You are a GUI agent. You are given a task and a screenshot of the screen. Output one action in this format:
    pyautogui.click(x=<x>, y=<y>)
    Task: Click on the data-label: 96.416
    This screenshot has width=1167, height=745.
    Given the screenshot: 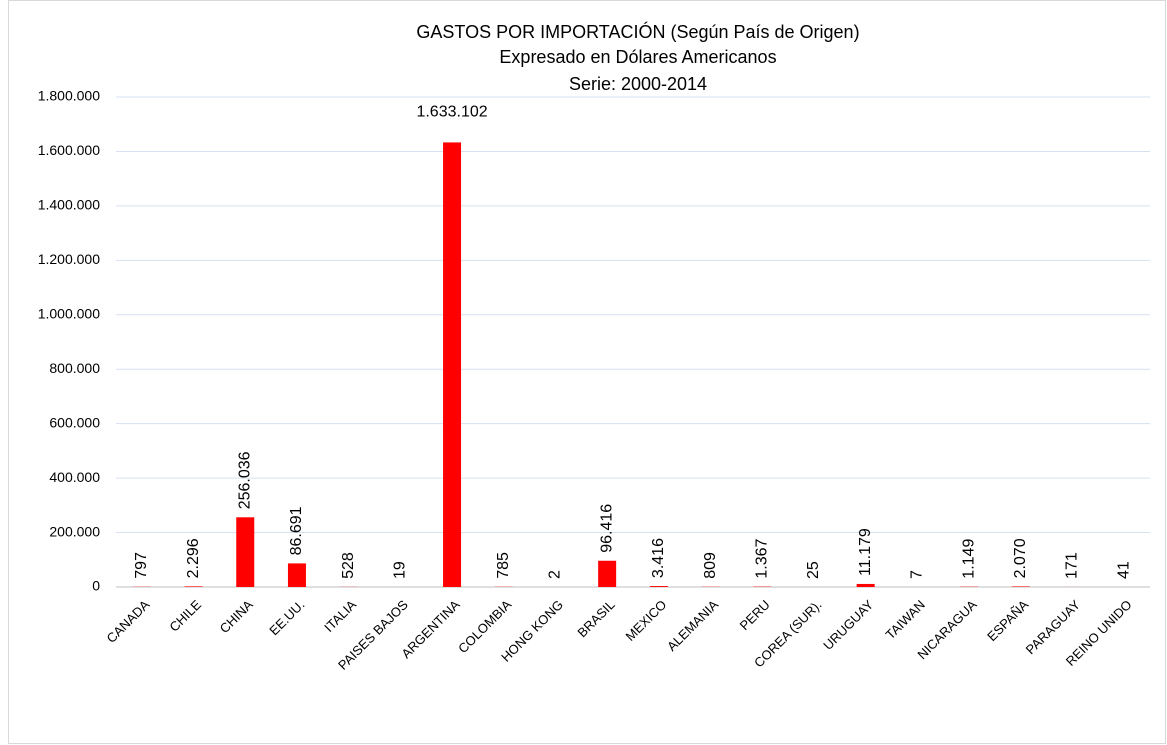 What is the action you would take?
    pyautogui.click(x=606, y=528)
    